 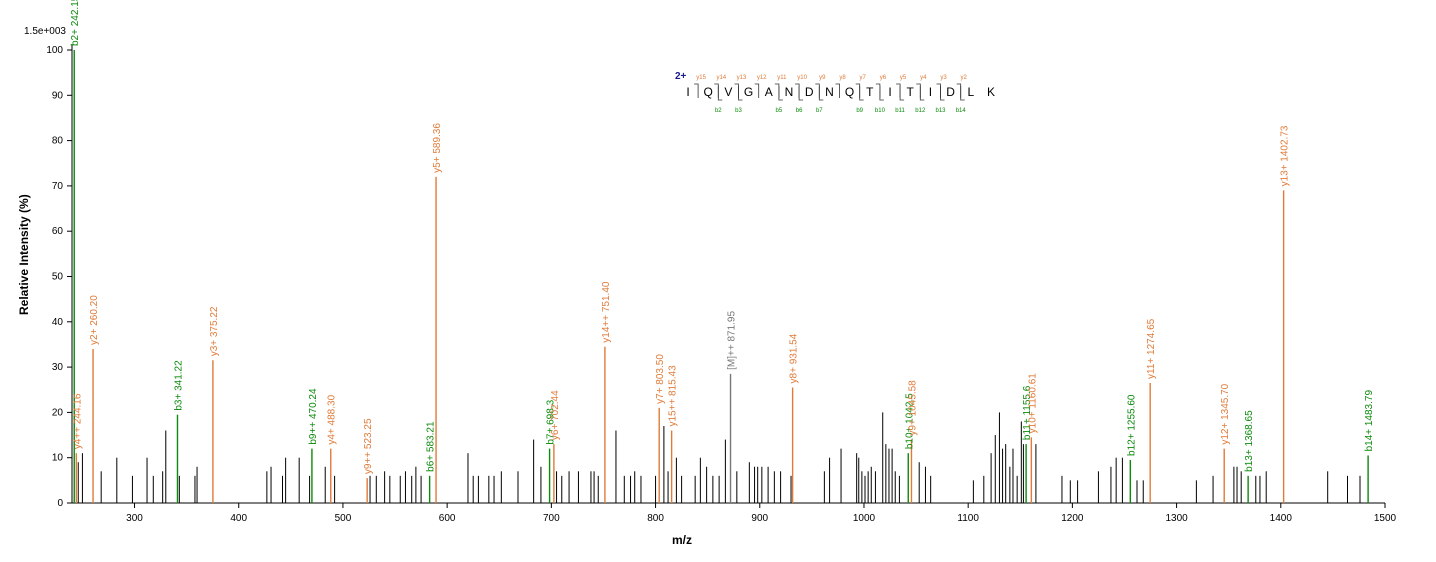 I want to click on y-ion-marker: y12, so click(x=762, y=78).